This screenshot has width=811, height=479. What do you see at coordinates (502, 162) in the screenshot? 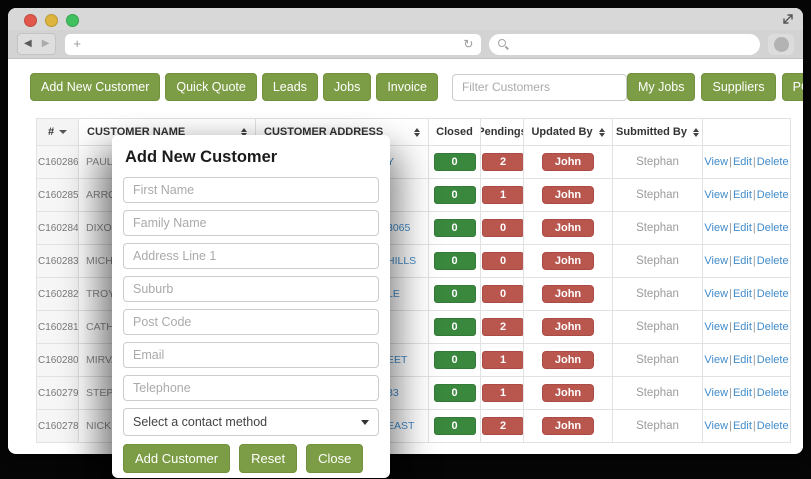
I see `pendings-count-cell: 2` at bounding box center [502, 162].